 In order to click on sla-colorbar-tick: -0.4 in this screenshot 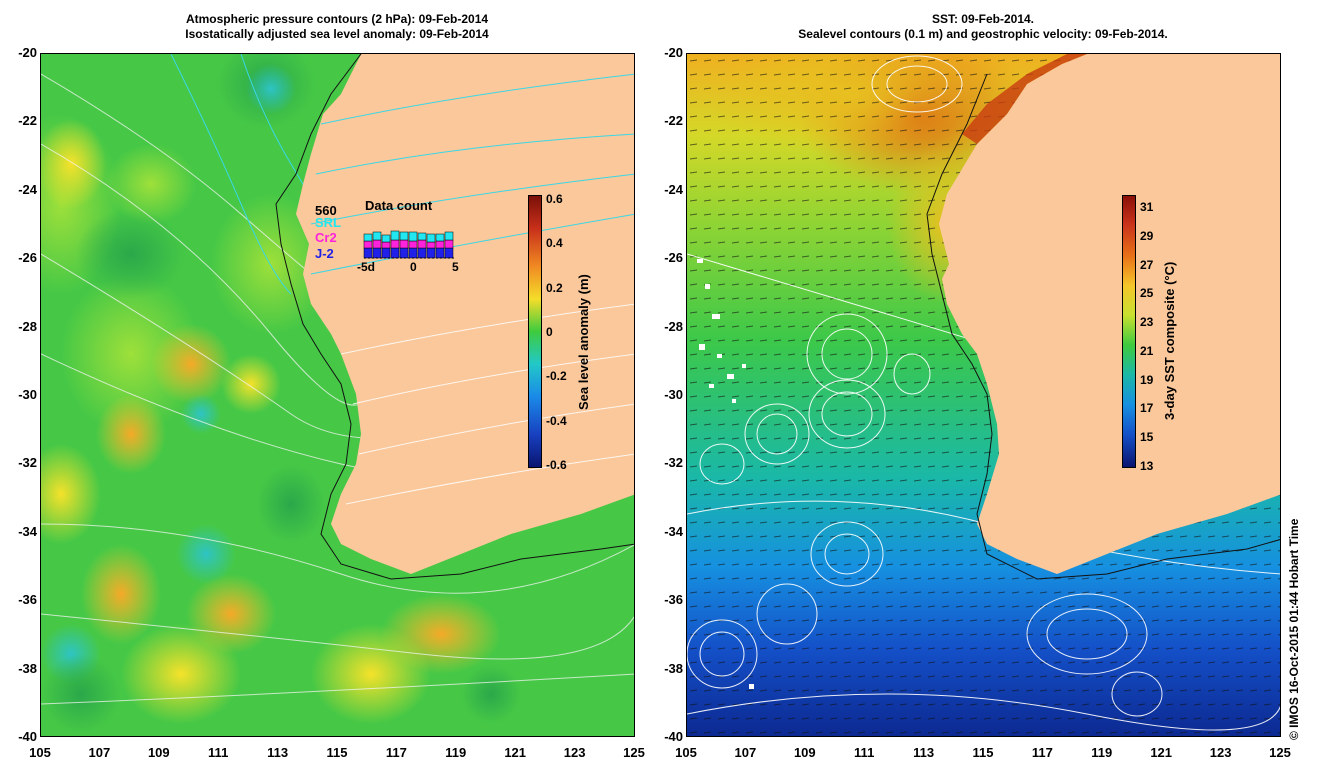, I will do `click(556, 420)`.